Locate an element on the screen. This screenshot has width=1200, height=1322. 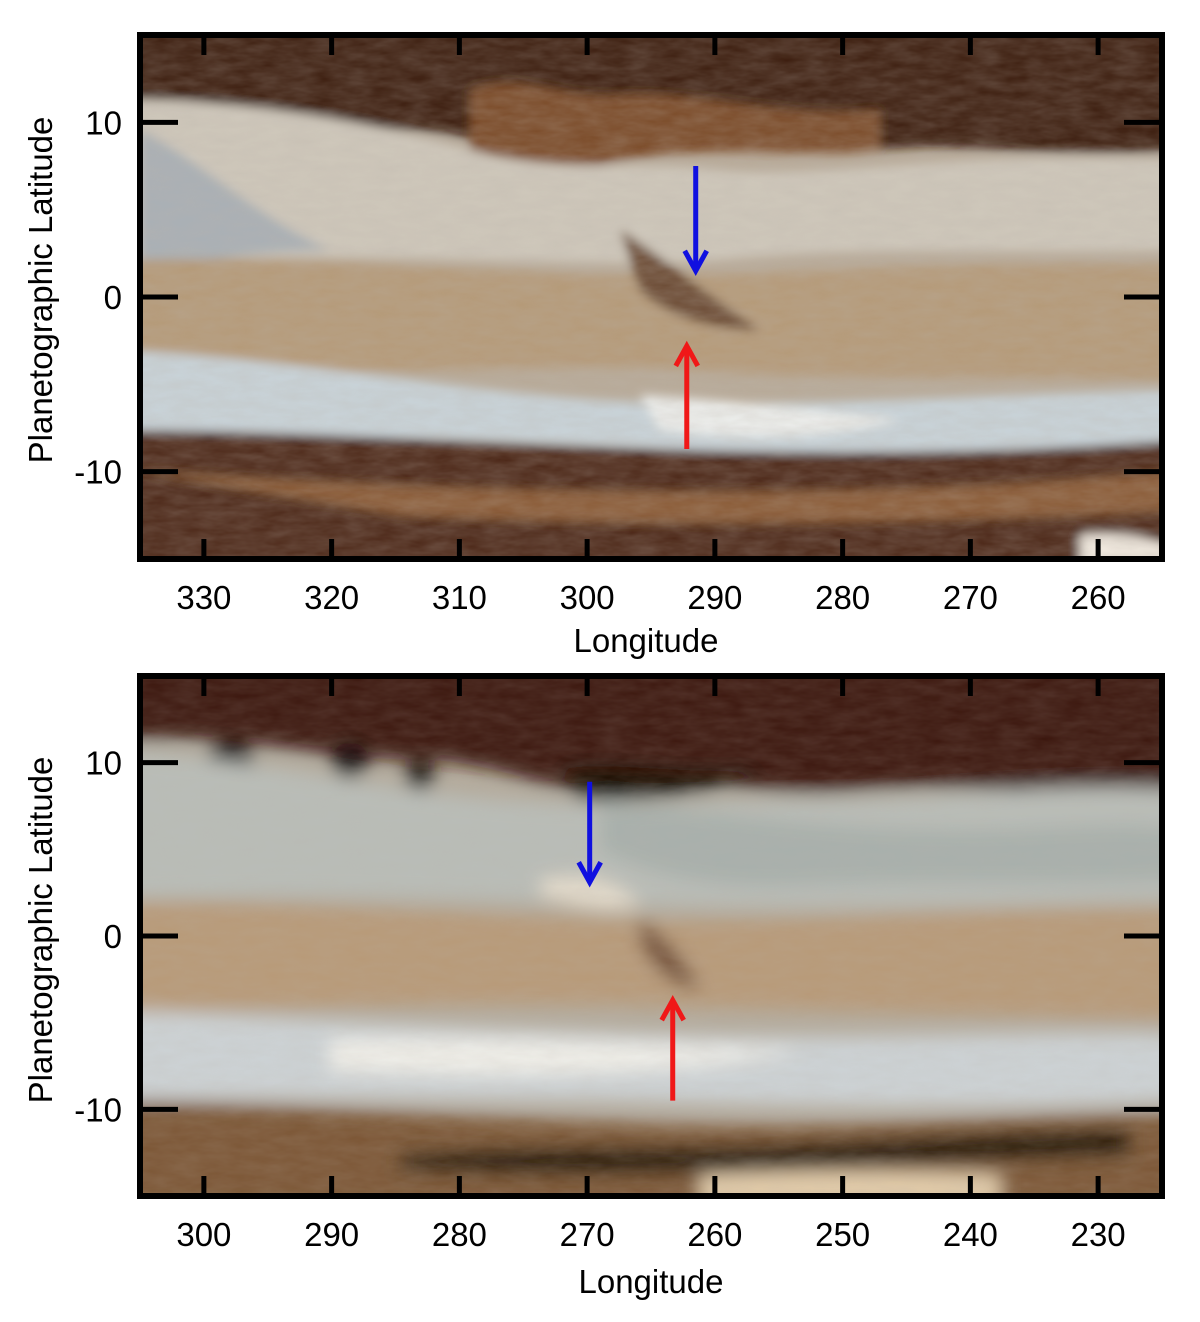
bottom-x-tick-label: 270 is located at coordinates (587, 1234).